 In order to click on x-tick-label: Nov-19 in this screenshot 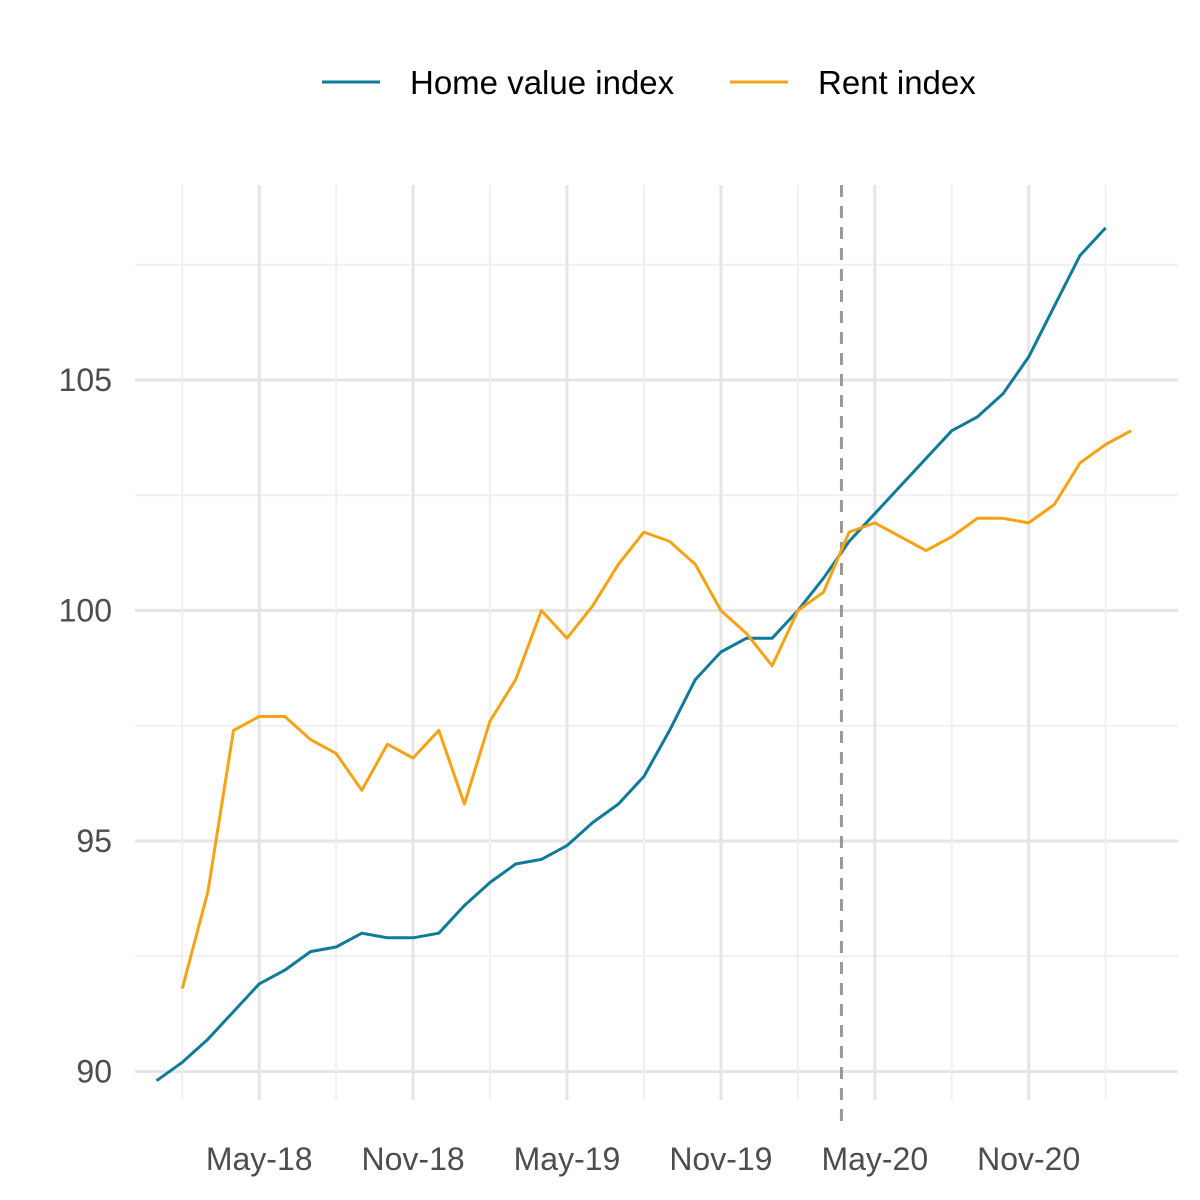, I will do `click(720, 1159)`.